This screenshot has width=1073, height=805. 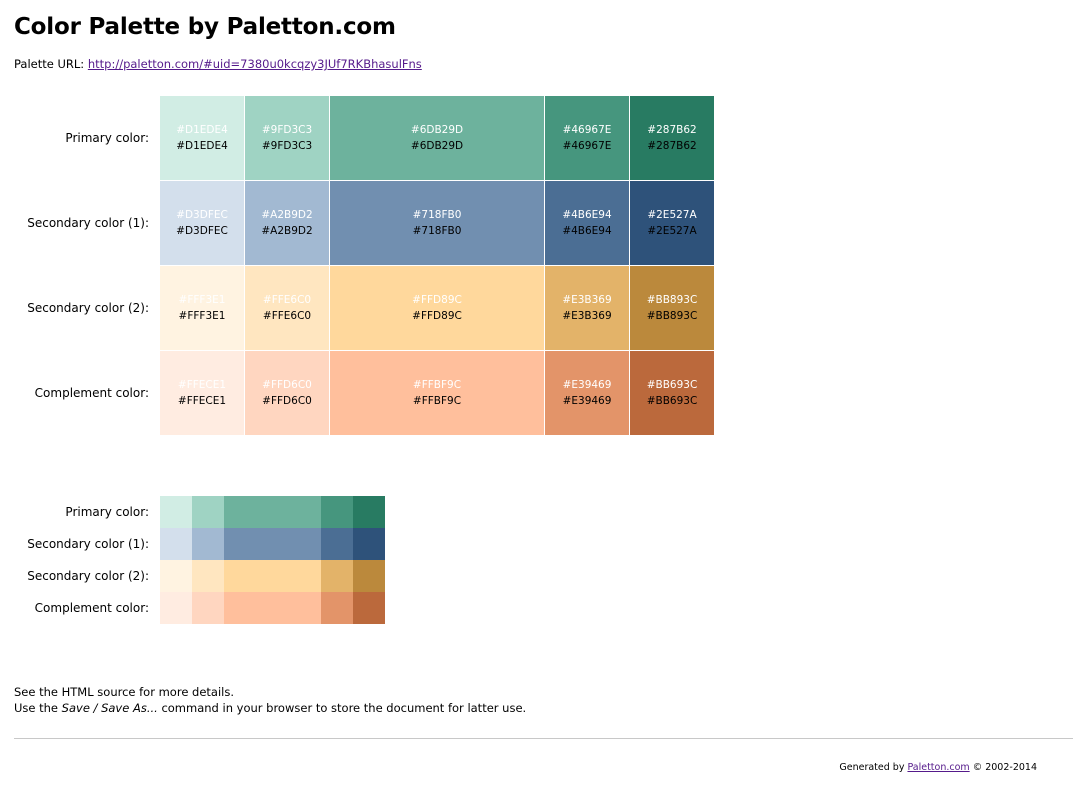 What do you see at coordinates (437, 231) in the screenshot?
I see `hex-label-dark: #718FB0` at bounding box center [437, 231].